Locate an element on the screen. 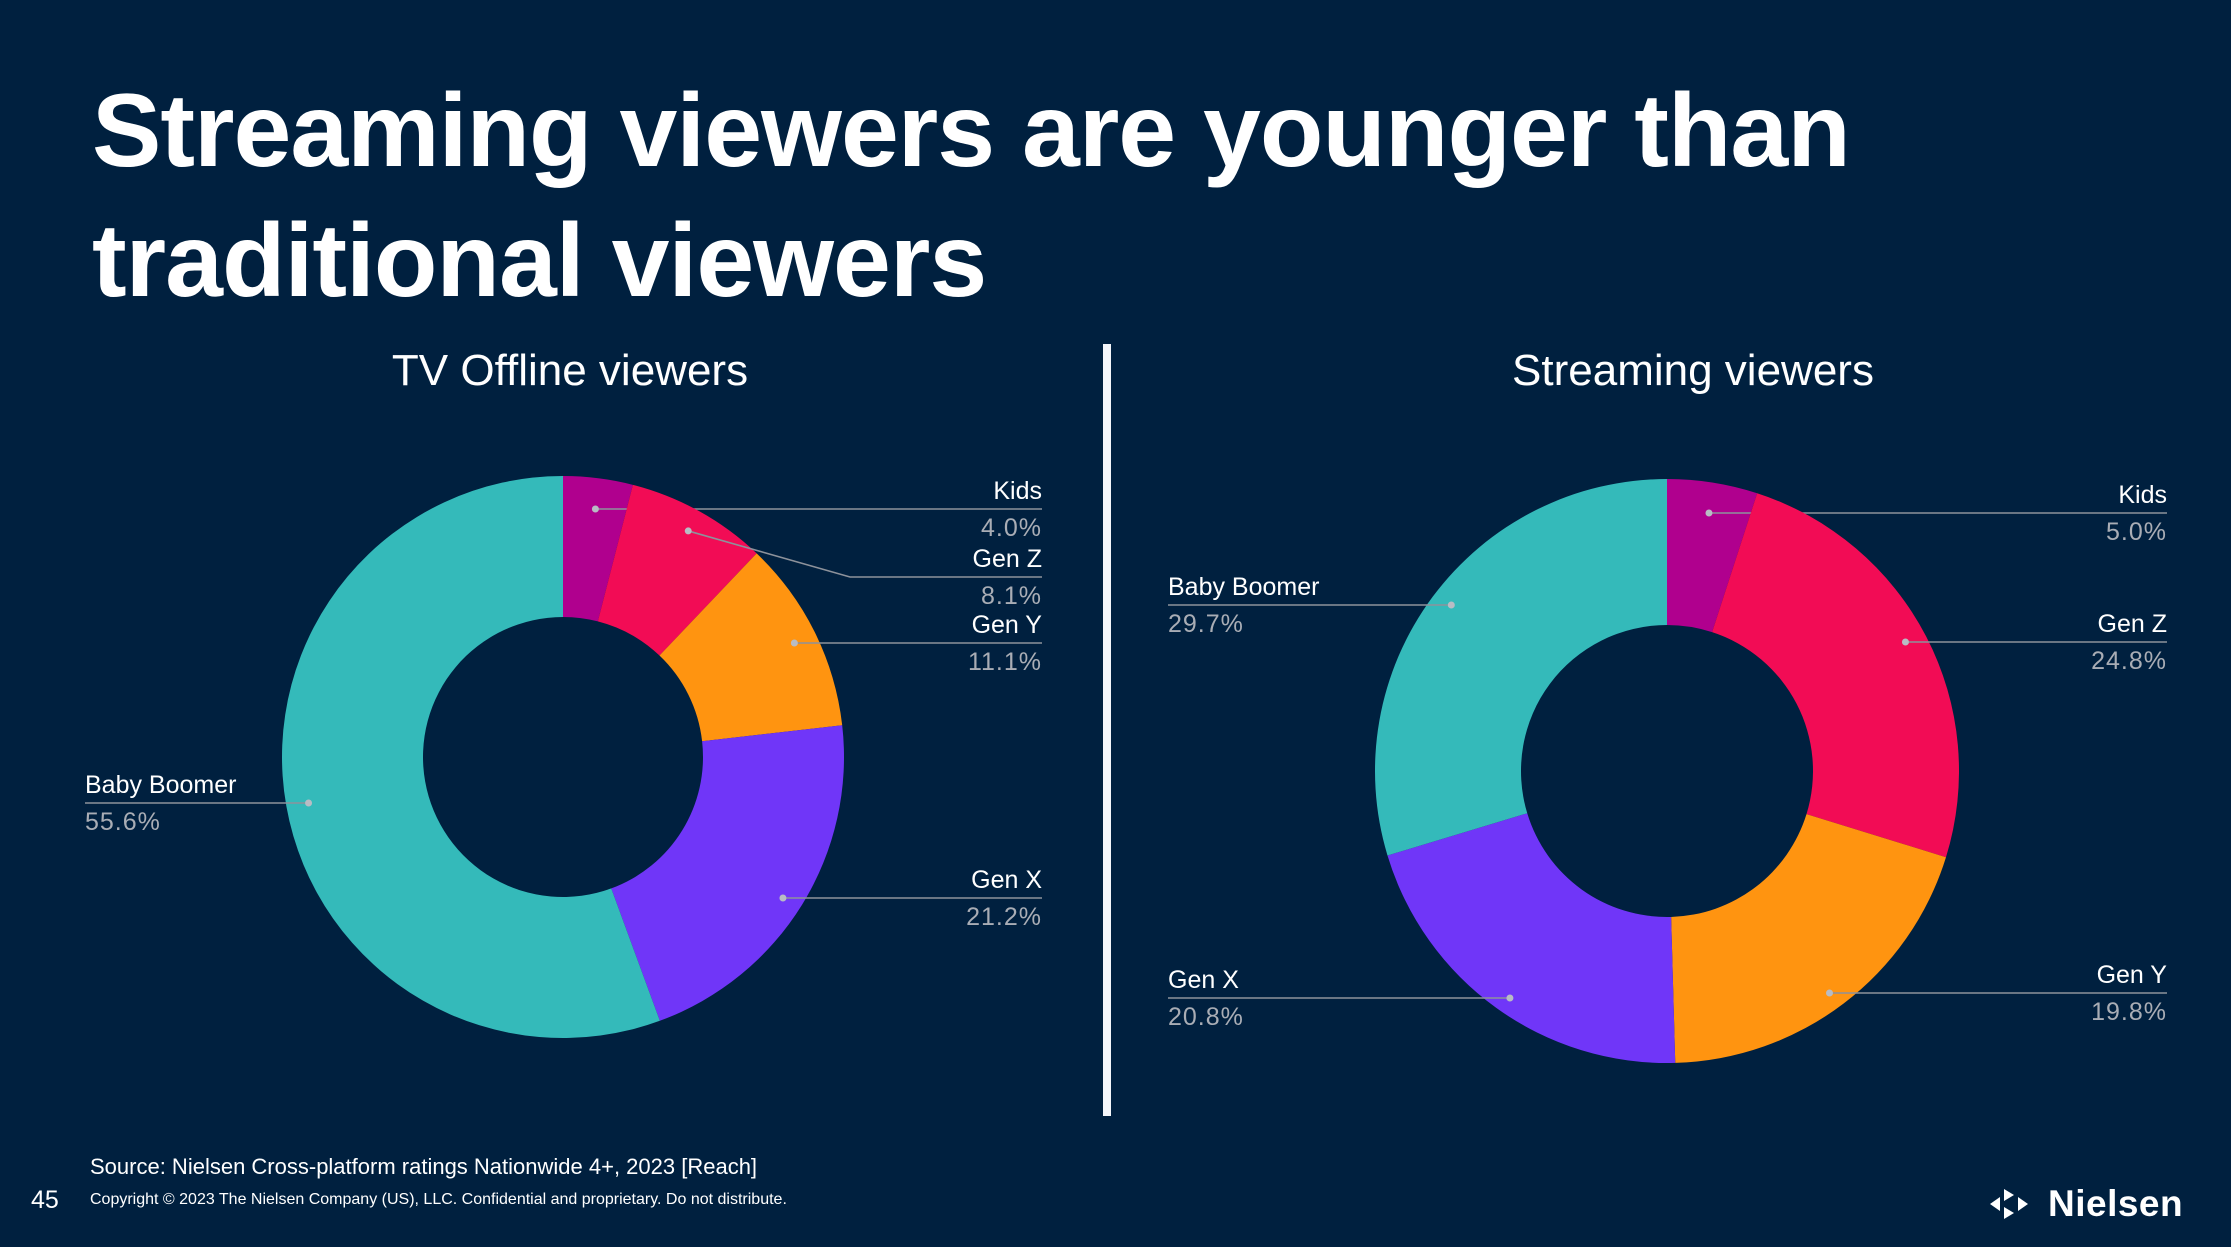 The width and height of the screenshot is (2231, 1247). value-label-gen-x: 20.8% is located at coordinates (1206, 1017).